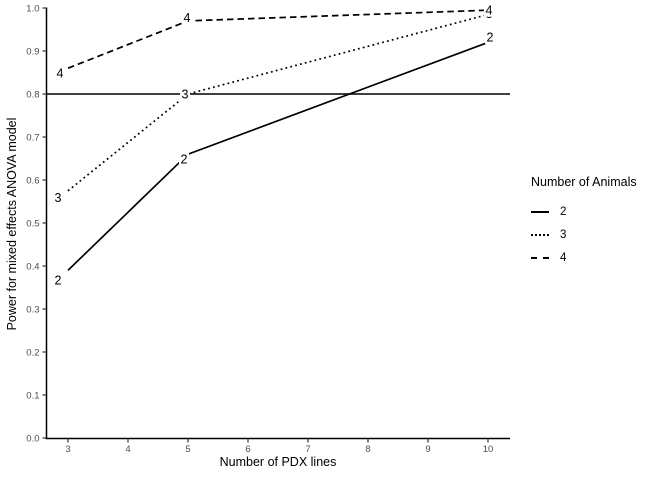 This screenshot has width=672, height=480. I want to click on x-tick-label: 9, so click(427, 449).